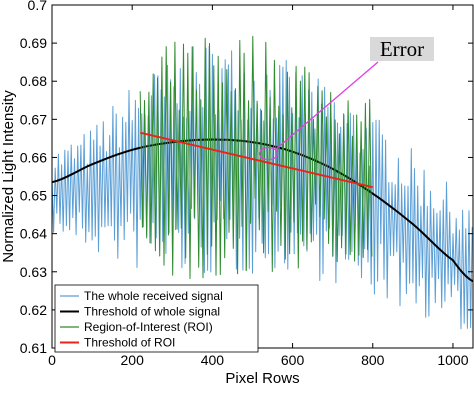  What do you see at coordinates (33, 81) in the screenshot?
I see `y-tick-label: 0.68` at bounding box center [33, 81].